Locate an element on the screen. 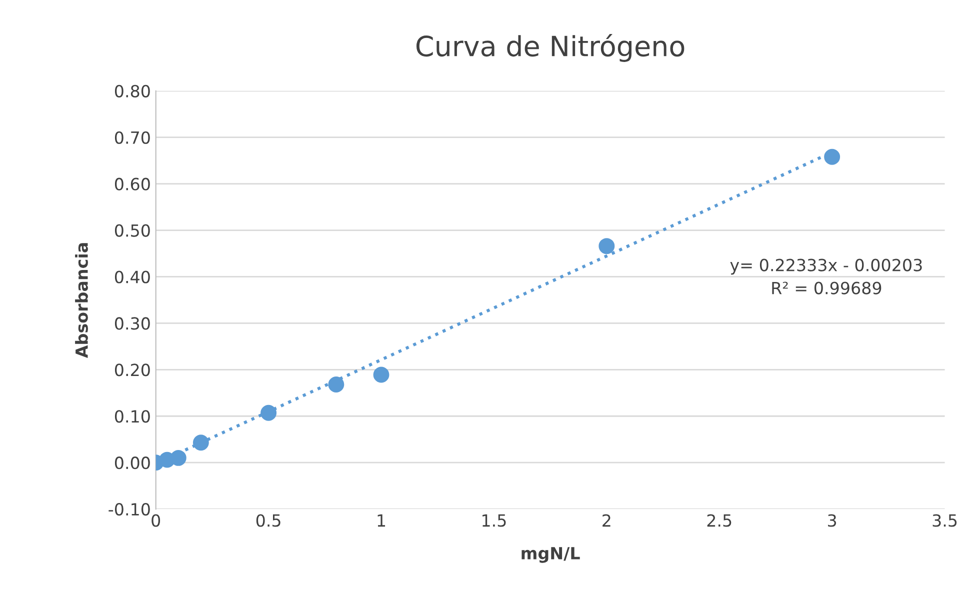 The height and width of the screenshot is (606, 974). annotation: R² = 0.99689 is located at coordinates (827, 288).